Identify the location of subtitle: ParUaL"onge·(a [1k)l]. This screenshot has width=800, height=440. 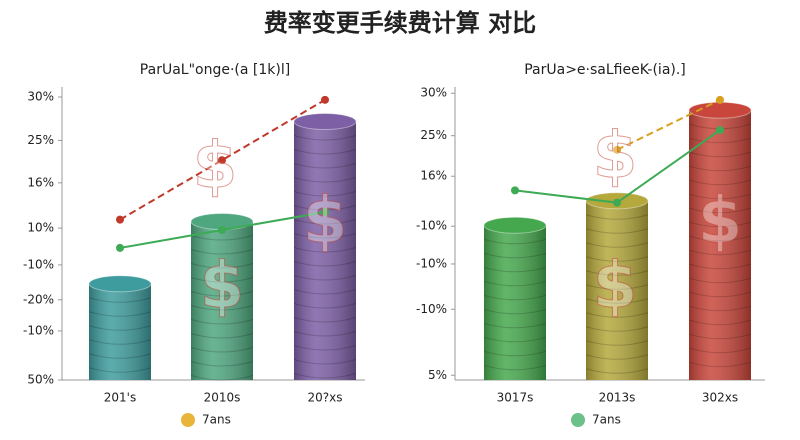
(215, 70).